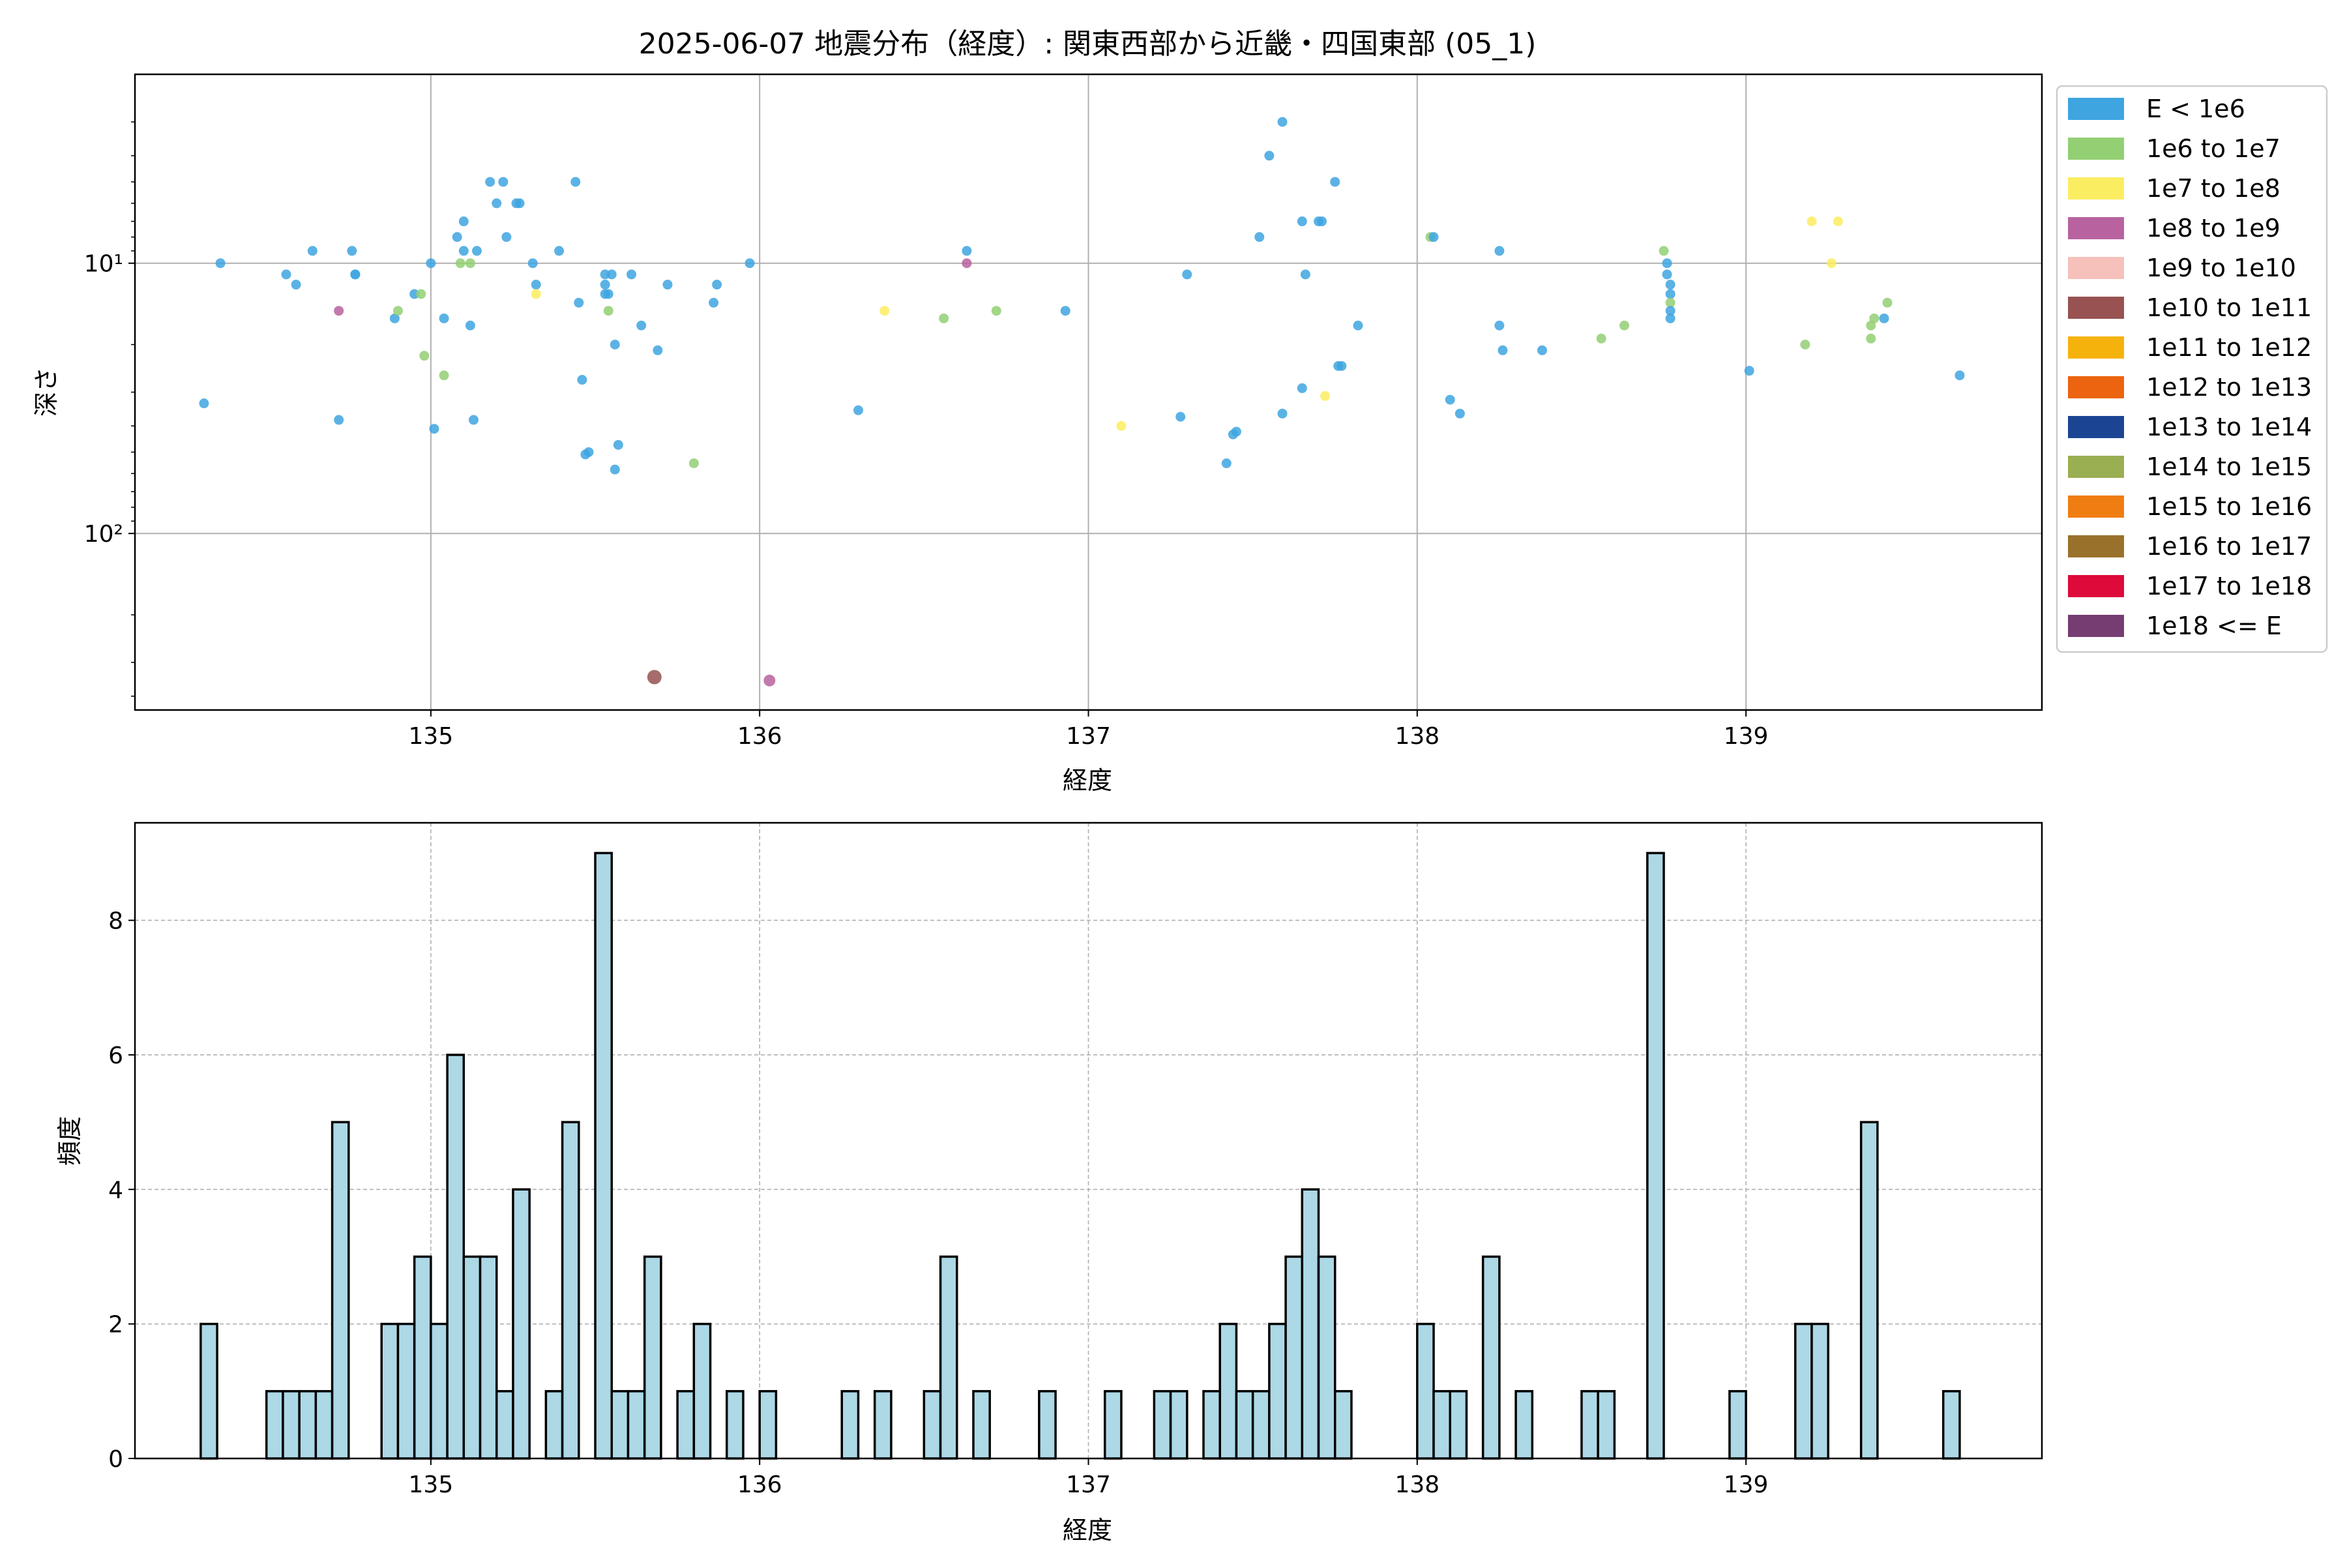 The width and height of the screenshot is (2347, 1568). What do you see at coordinates (2229, 507) in the screenshot?
I see `legend-entry: 1e15 to 1e16` at bounding box center [2229, 507].